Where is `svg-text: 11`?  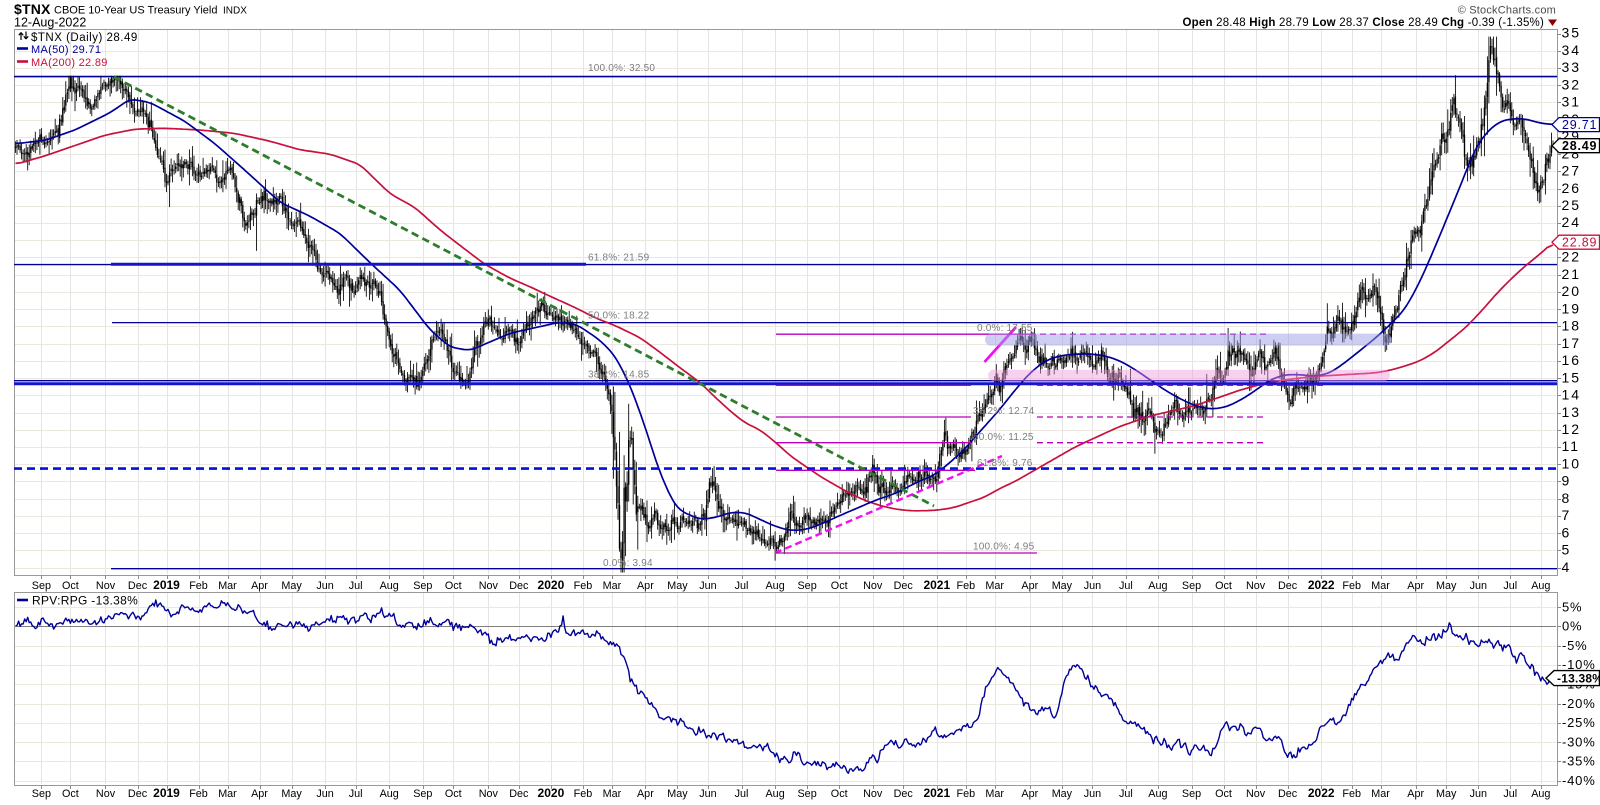 svg-text: 11 is located at coordinates (1571, 446).